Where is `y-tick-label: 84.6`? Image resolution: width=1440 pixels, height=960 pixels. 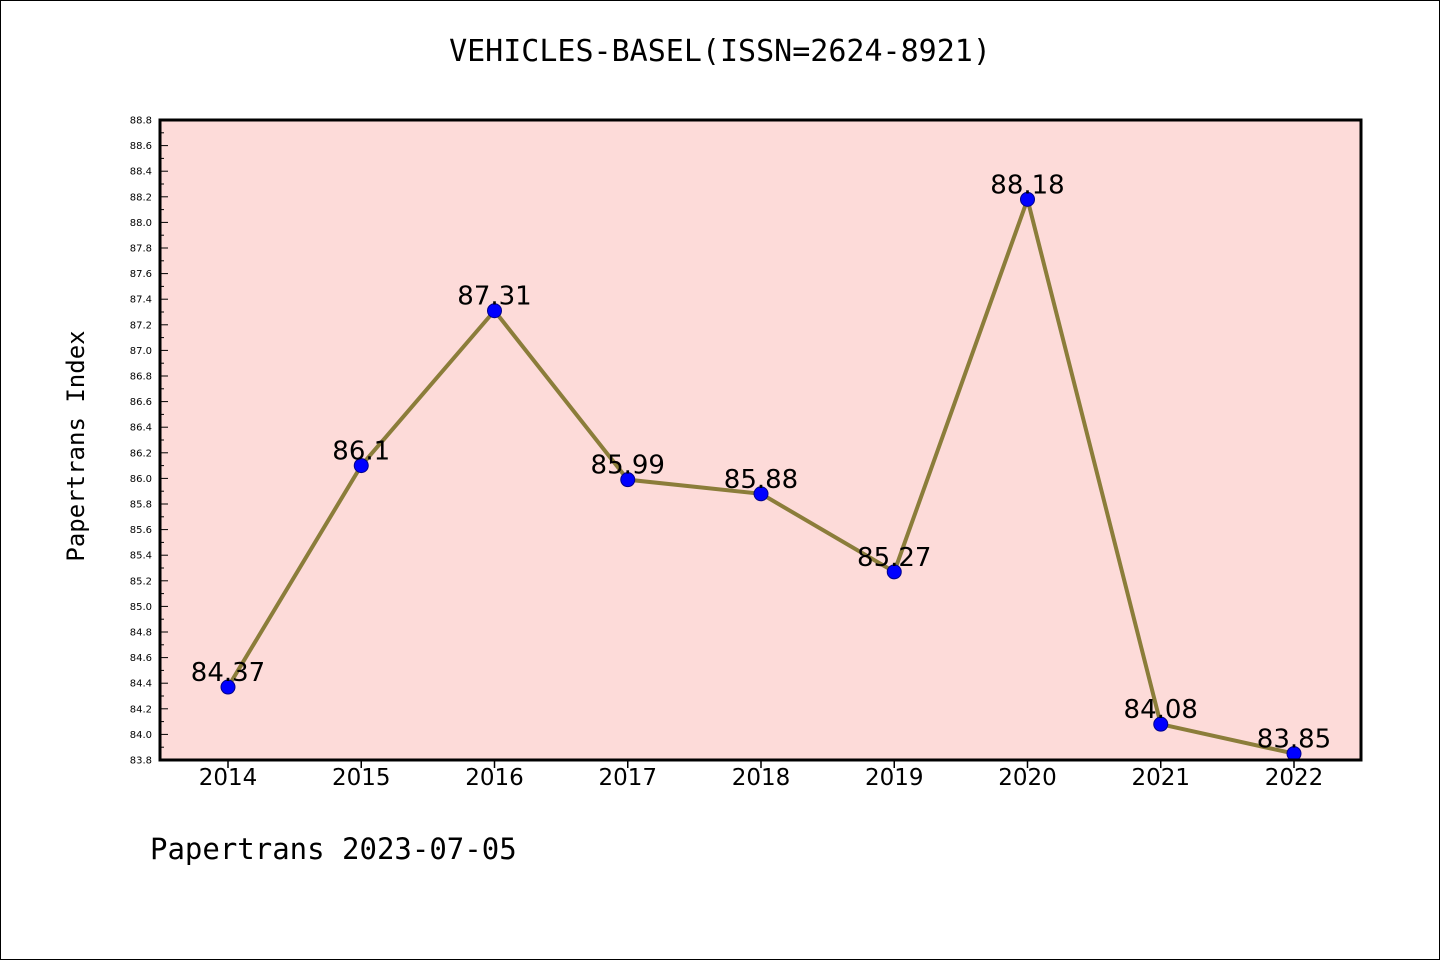 y-tick-label: 84.6 is located at coordinates (141, 658).